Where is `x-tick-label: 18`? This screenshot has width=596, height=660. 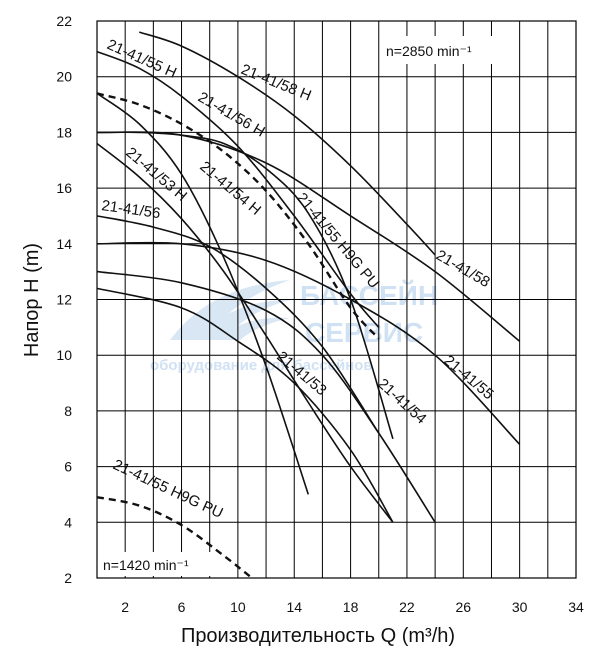
x-tick-label: 18 is located at coordinates (351, 607).